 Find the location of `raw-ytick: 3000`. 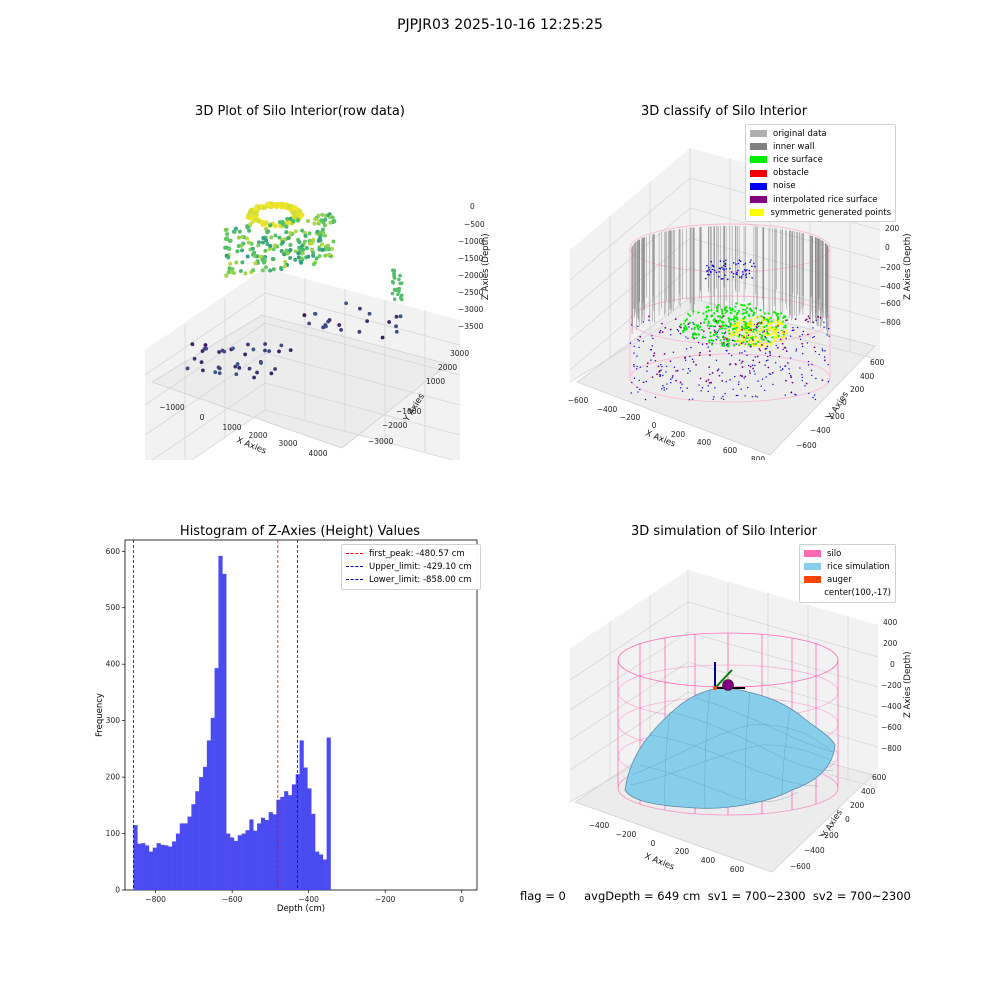

raw-ytick: 3000 is located at coordinates (459, 353).